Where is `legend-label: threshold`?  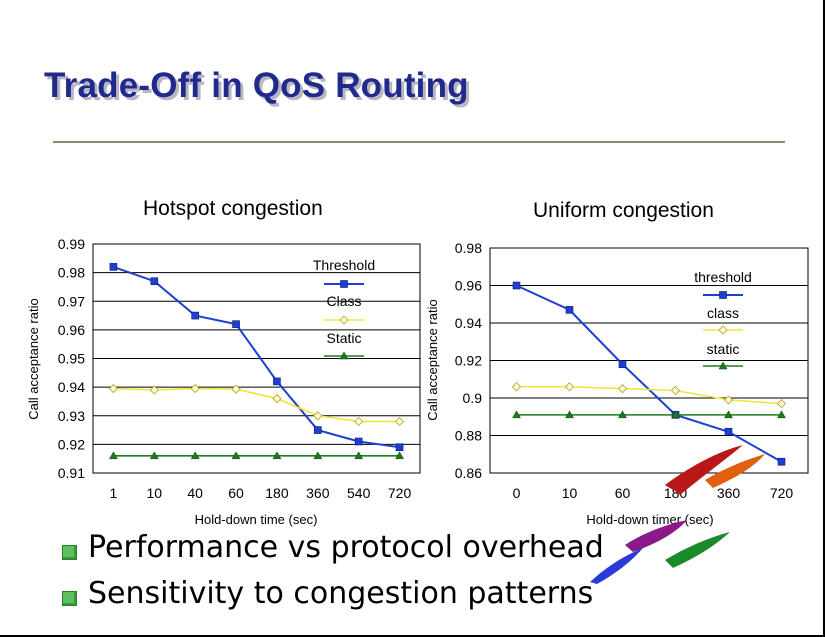
legend-label: threshold is located at coordinates (723, 277).